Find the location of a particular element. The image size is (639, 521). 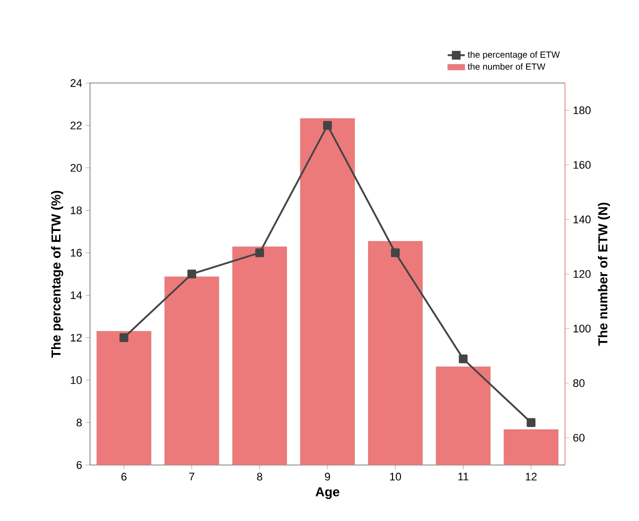

y2-axis-title: The number of ETW (N) is located at coordinates (604, 274).